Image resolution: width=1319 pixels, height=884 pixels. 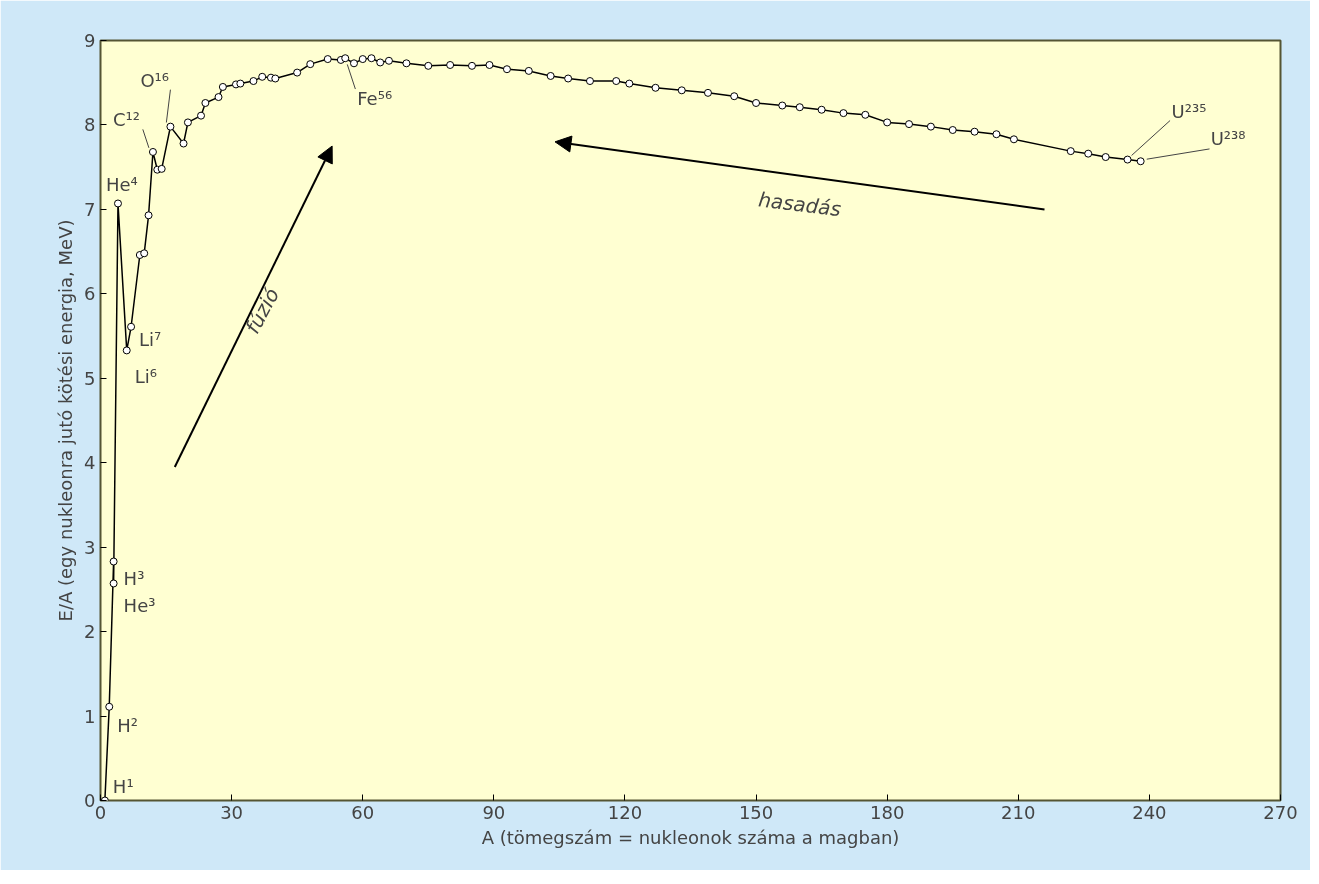 I want to click on y-tick-label: 5, so click(x=90, y=378).